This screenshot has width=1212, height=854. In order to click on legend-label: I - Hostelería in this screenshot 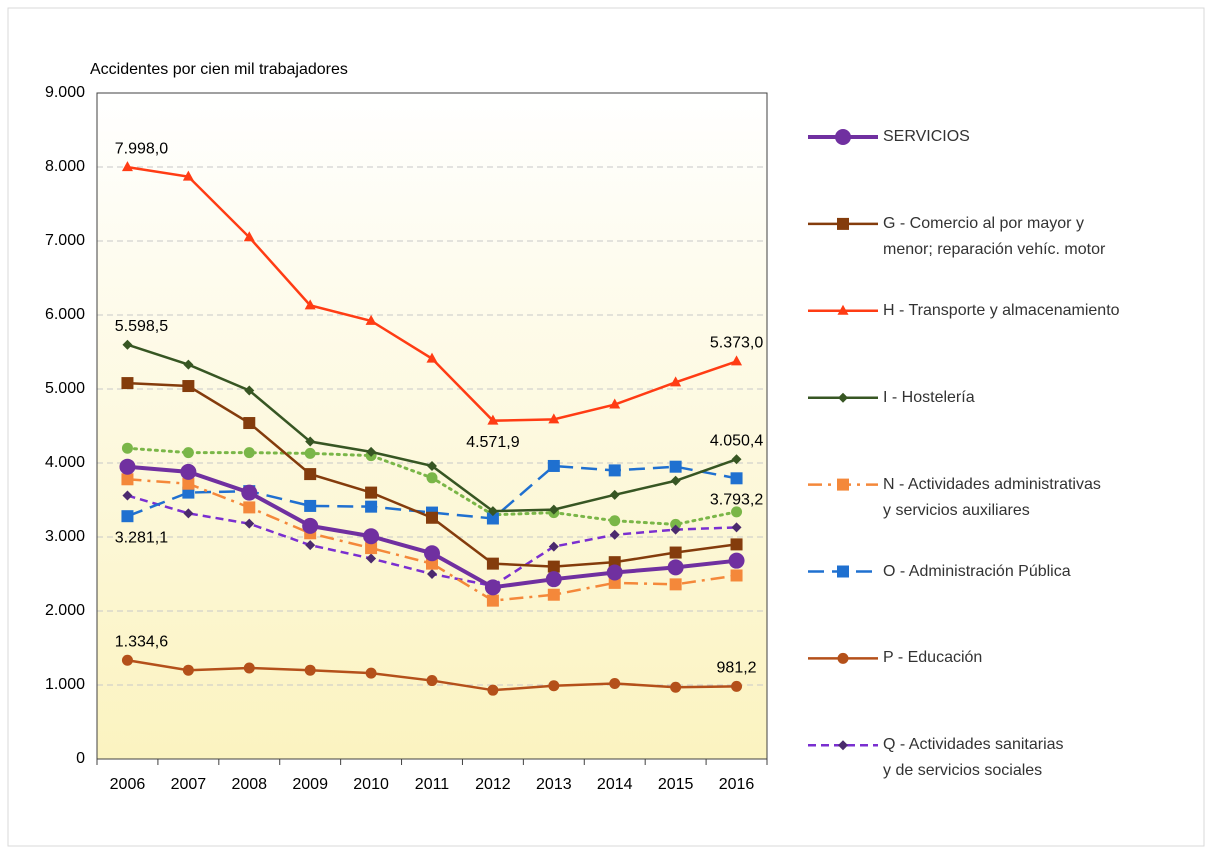, I will do `click(929, 397)`.